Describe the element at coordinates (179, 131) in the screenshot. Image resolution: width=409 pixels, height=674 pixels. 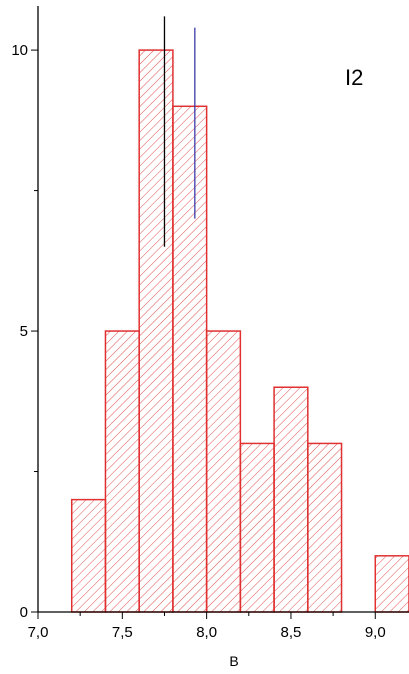
I see `reference-lines-layer` at that location.